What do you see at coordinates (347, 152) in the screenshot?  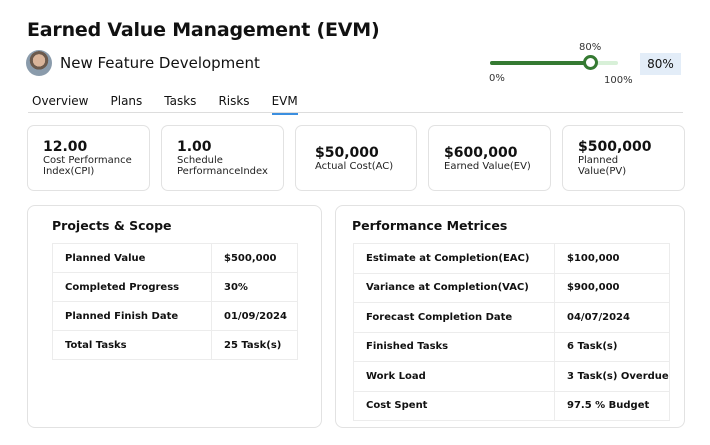 I see `card-value: $50,000` at bounding box center [347, 152].